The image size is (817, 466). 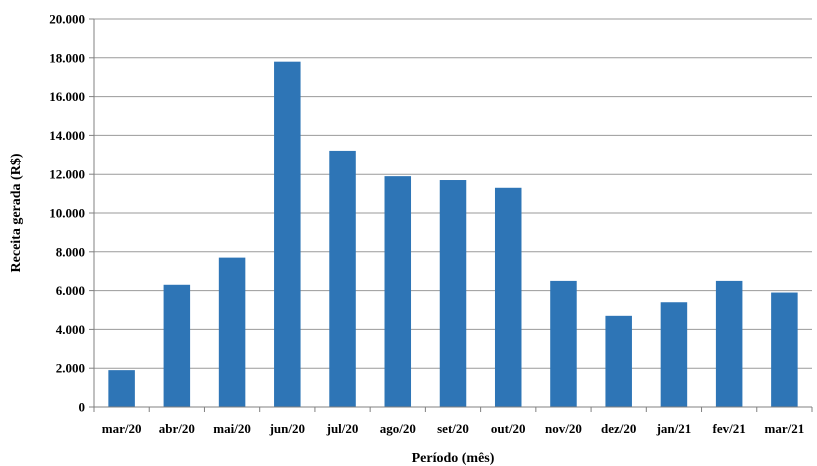 I want to click on y-tick-label: 14.000, so click(x=67, y=135).